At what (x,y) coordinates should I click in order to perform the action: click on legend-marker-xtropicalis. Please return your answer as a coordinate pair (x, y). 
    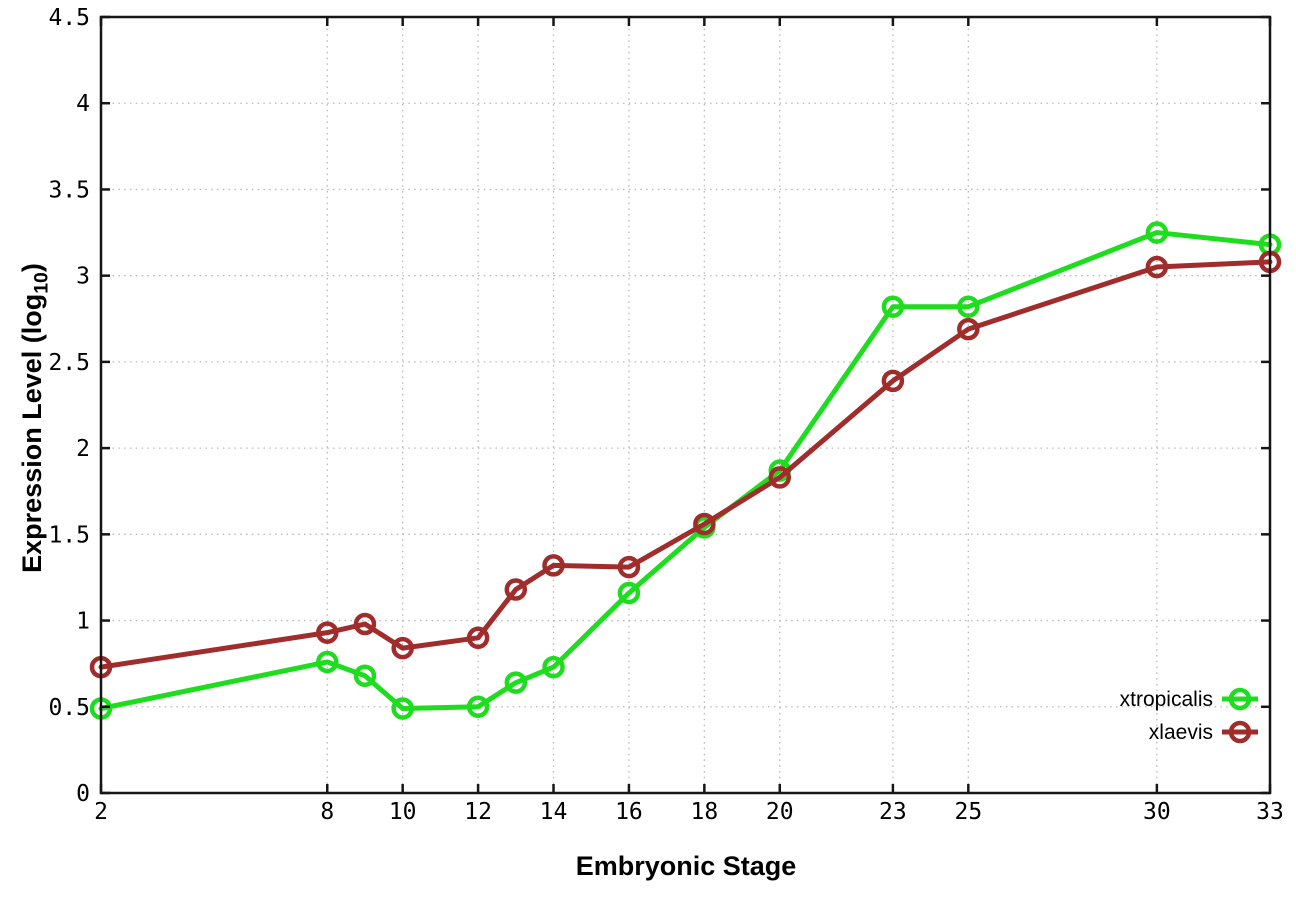
    Looking at the image, I should click on (1240, 699).